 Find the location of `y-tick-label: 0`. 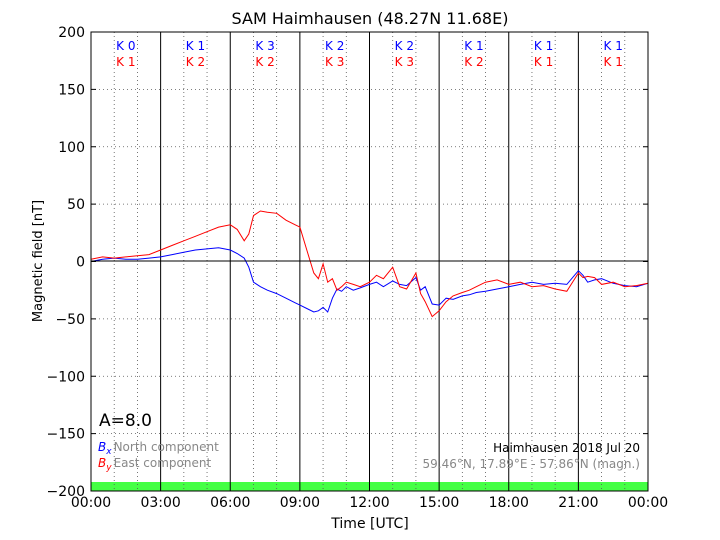

y-tick-label: 0 is located at coordinates (80, 263).